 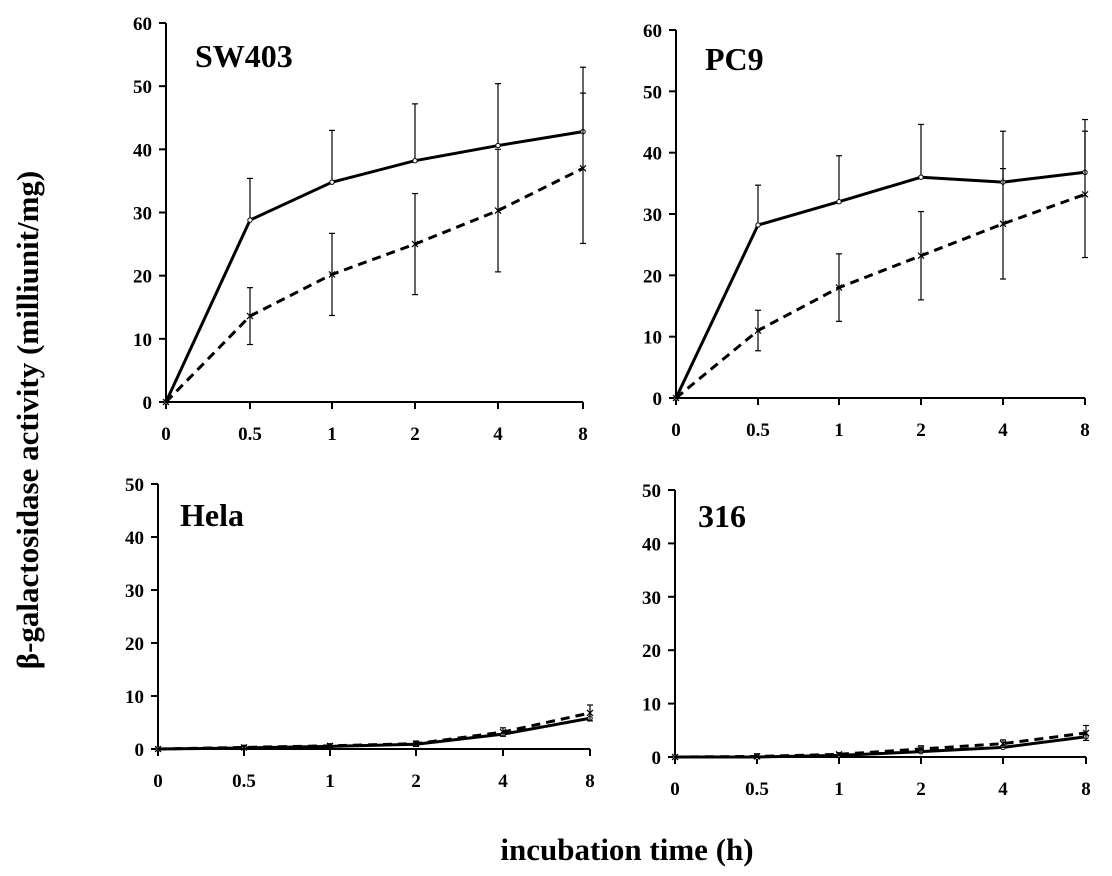 I want to click on panel-title: PC9, so click(x=734, y=59).